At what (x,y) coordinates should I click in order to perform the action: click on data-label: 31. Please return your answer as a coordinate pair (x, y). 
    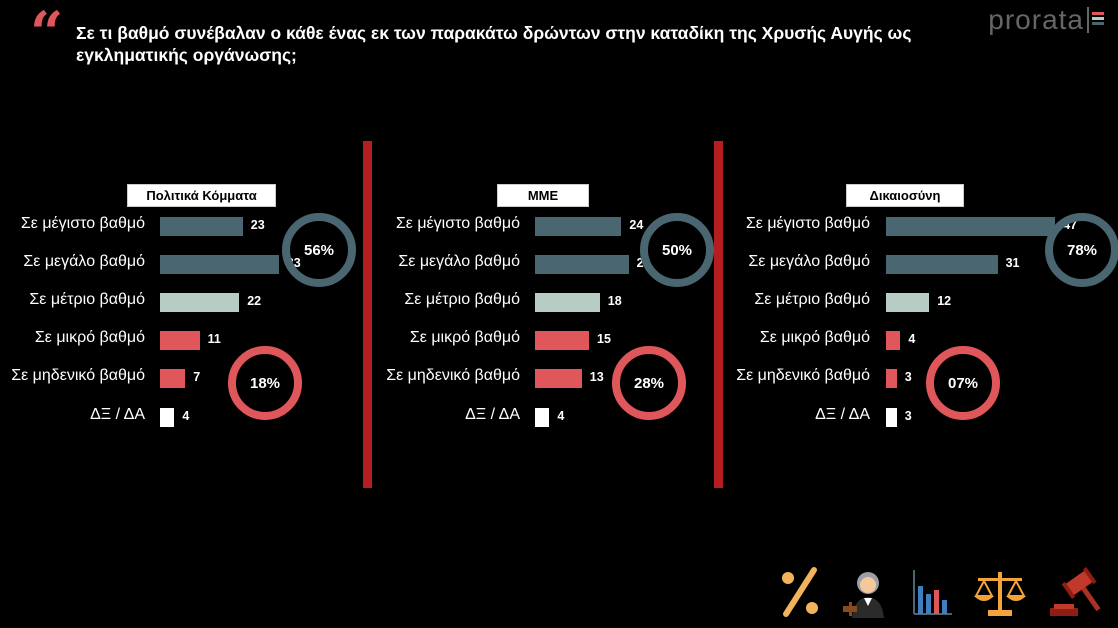
    Looking at the image, I should click on (1012, 263).